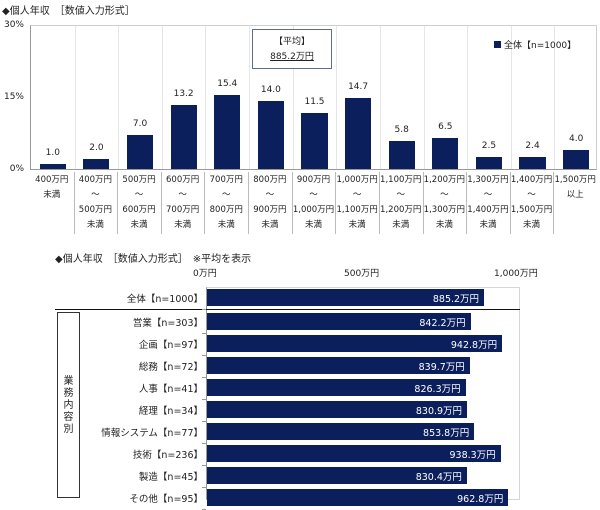 Image resolution: width=600 pixels, height=510 pixels. What do you see at coordinates (13, 97) in the screenshot?
I see `y-tick-15: 15%` at bounding box center [13, 97].